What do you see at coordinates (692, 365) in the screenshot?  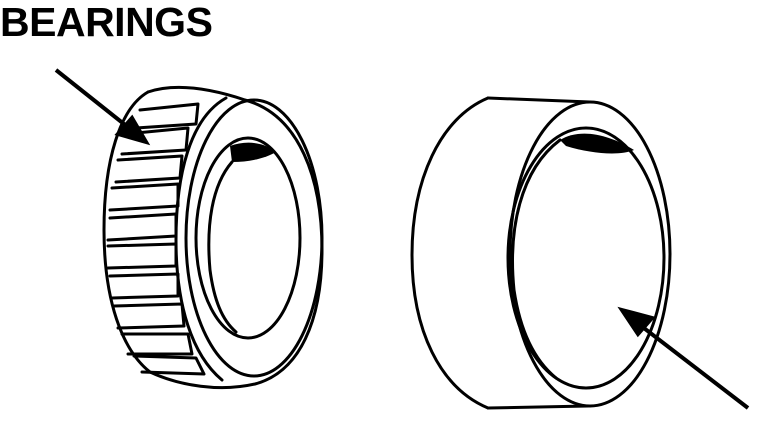 I see `arrow-to-cup-race` at bounding box center [692, 365].